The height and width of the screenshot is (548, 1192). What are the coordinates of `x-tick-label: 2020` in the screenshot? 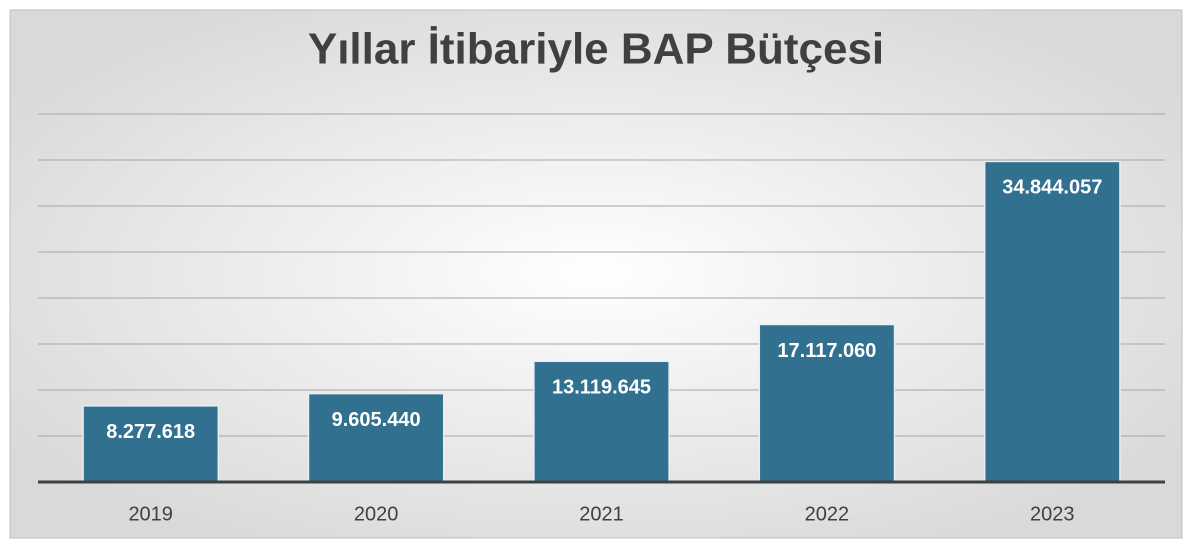 It's located at (376, 514).